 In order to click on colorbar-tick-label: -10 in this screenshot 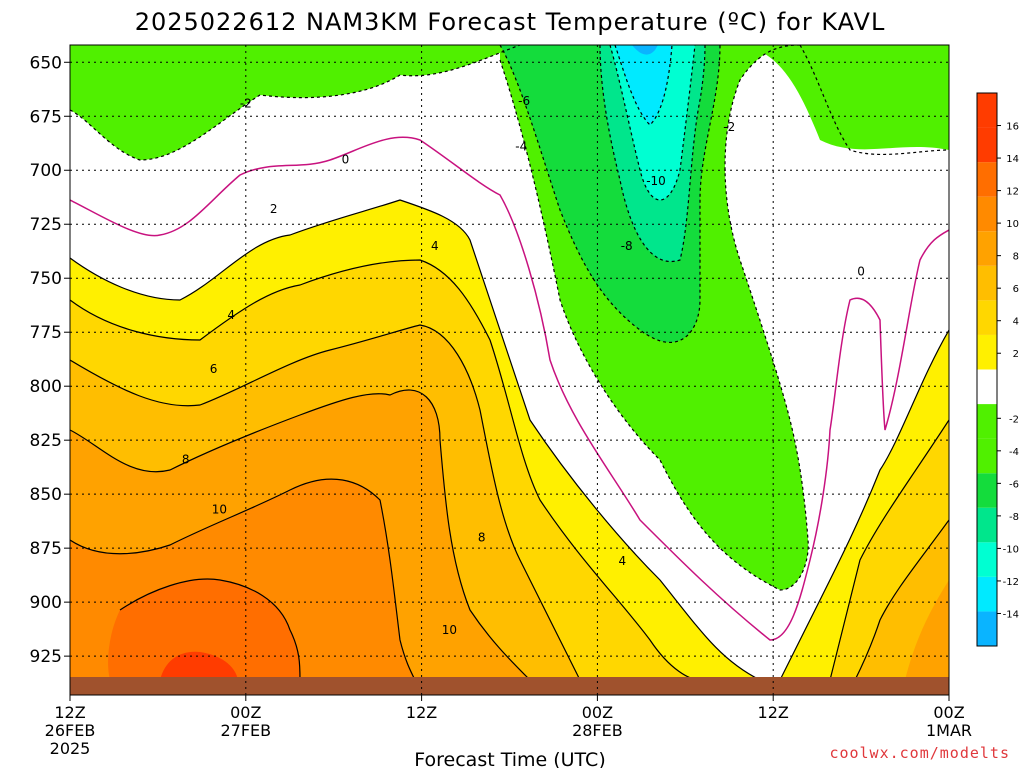, I will do `click(1011, 549)`.